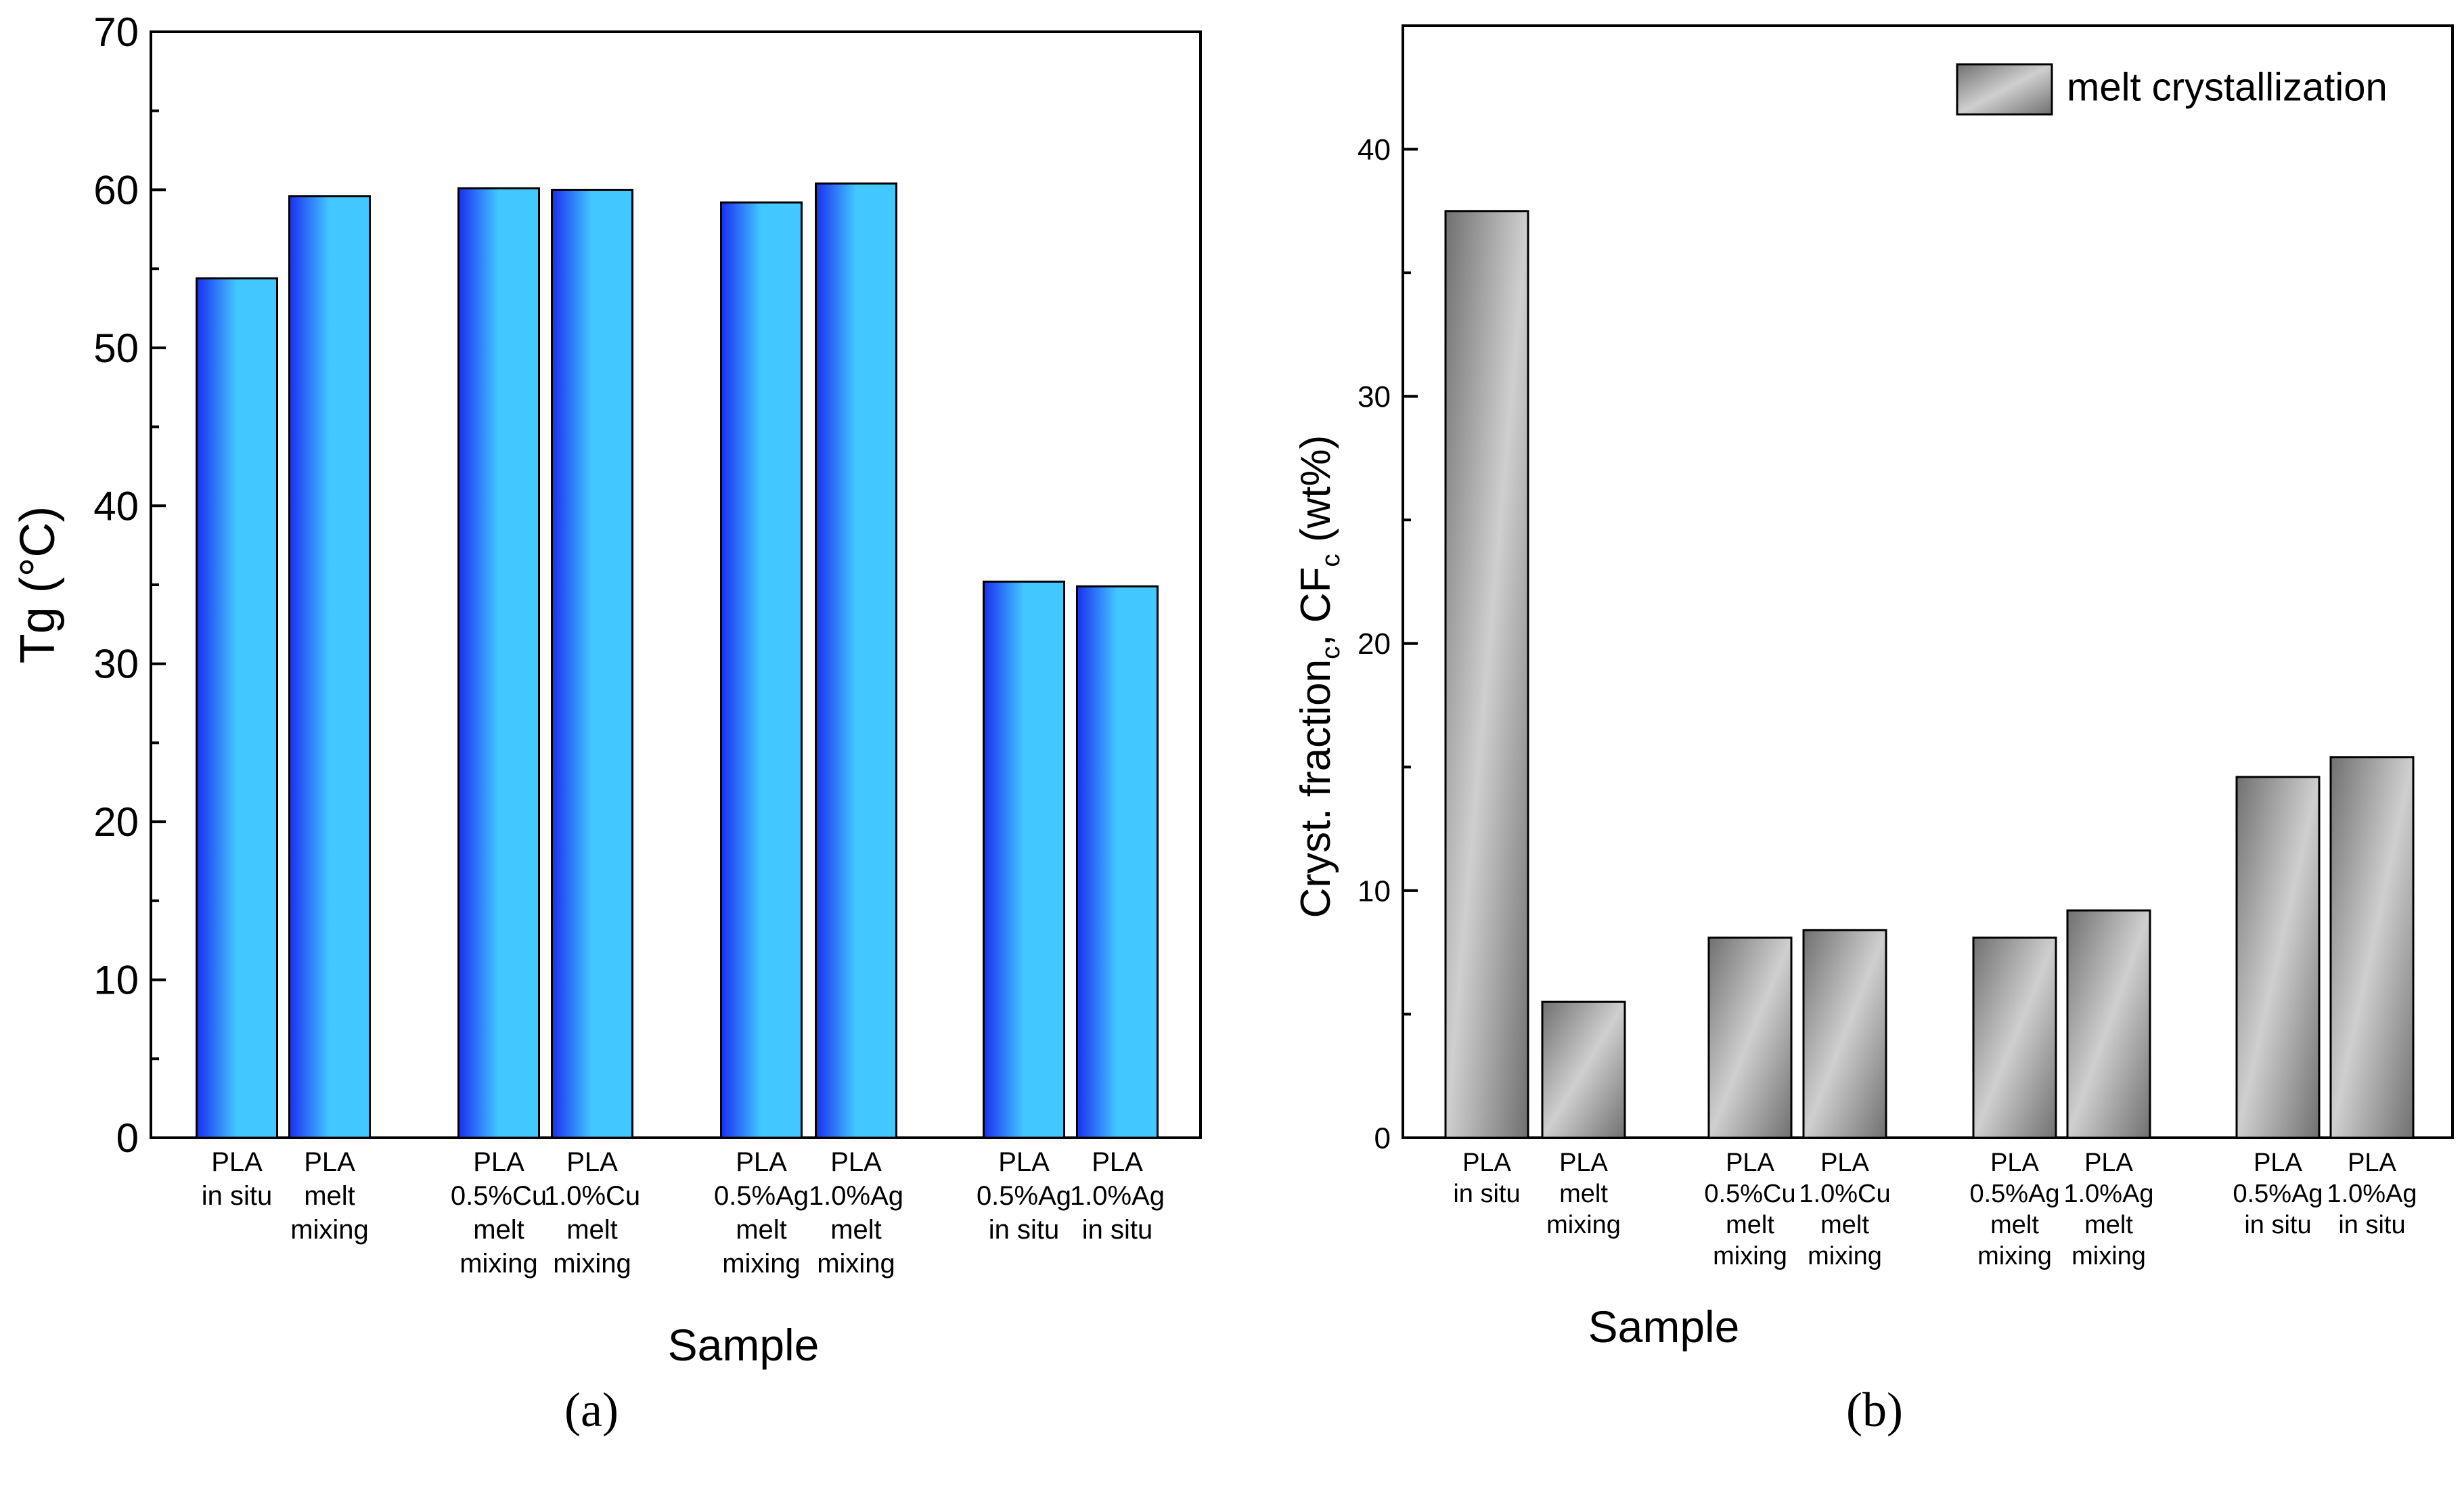 The image size is (2464, 1487). Describe the element at coordinates (2227, 87) in the screenshot. I see `legend-label: melt crystallization` at that location.